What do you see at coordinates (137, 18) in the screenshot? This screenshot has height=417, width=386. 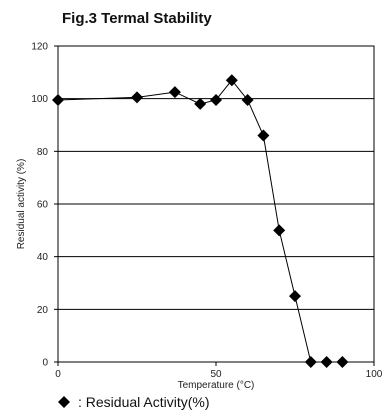 I see `chart-title: Fig.3 Termal Stability` at bounding box center [137, 18].